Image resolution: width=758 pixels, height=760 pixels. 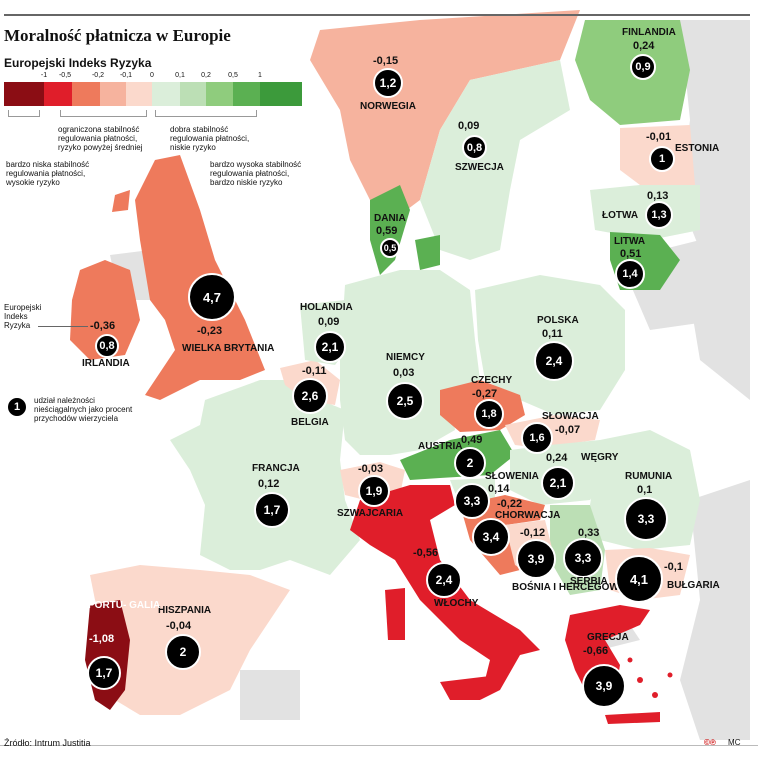 I want to click on share-bubble: 2,6, so click(x=310, y=396).